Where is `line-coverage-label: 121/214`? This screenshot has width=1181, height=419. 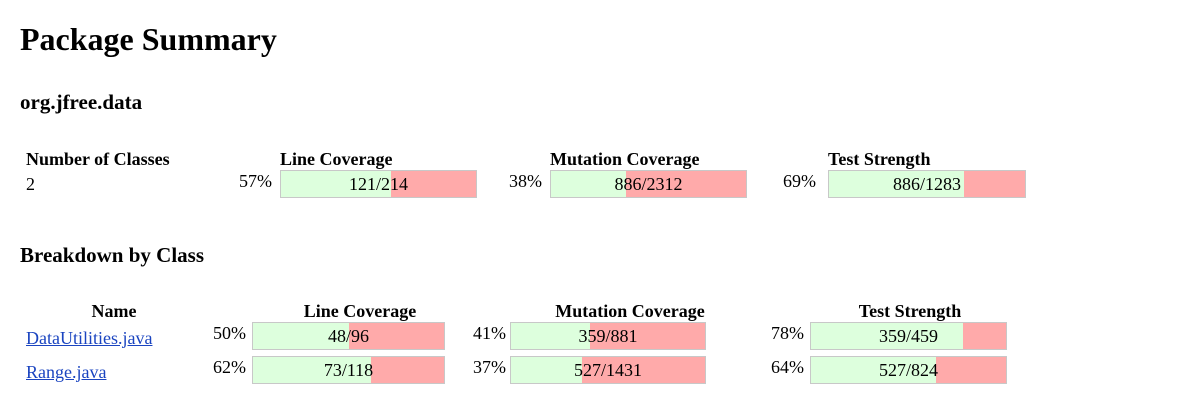
line-coverage-label: 121/214 is located at coordinates (378, 184).